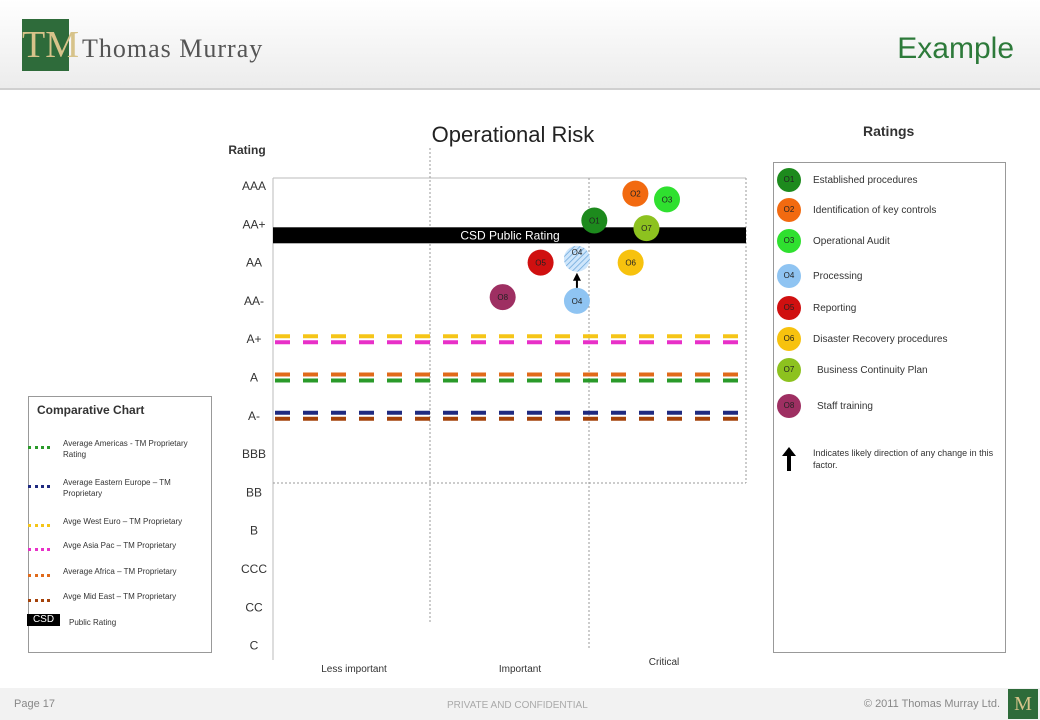 This screenshot has width=1040, height=720. I want to click on rating-label-o2: Identification of key controls, so click(875, 210).